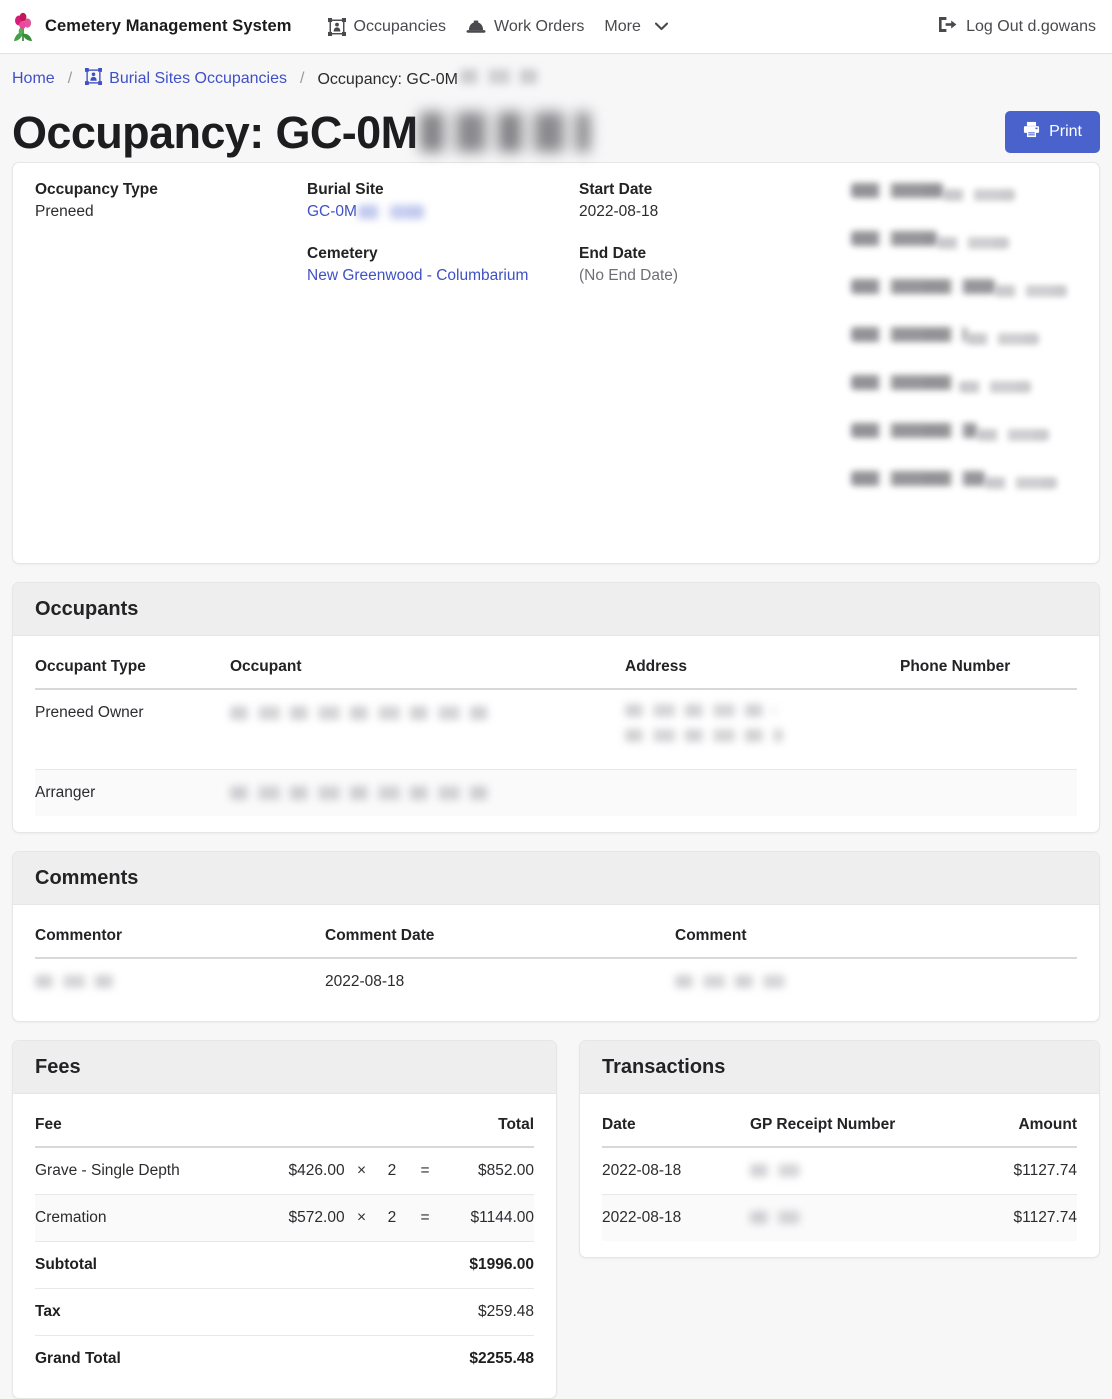  What do you see at coordinates (443, 201) in the screenshot?
I see `field-burial-site: Burial Site GC-0M` at bounding box center [443, 201].